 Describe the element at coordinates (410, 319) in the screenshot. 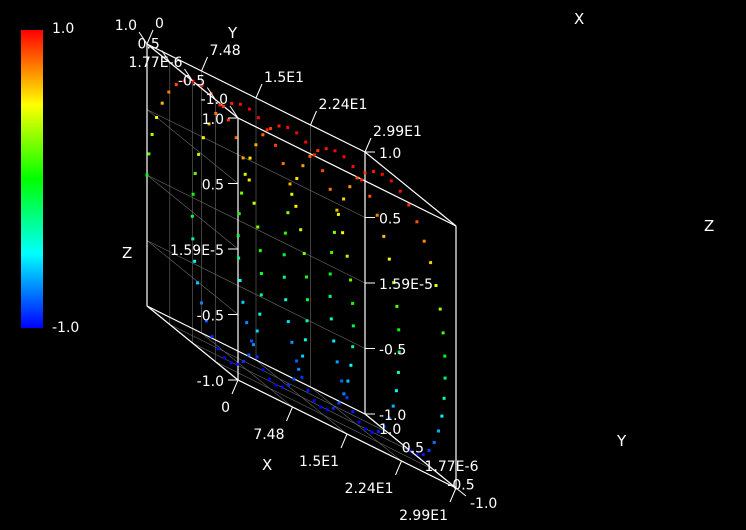

I see `box-front-edges` at that location.